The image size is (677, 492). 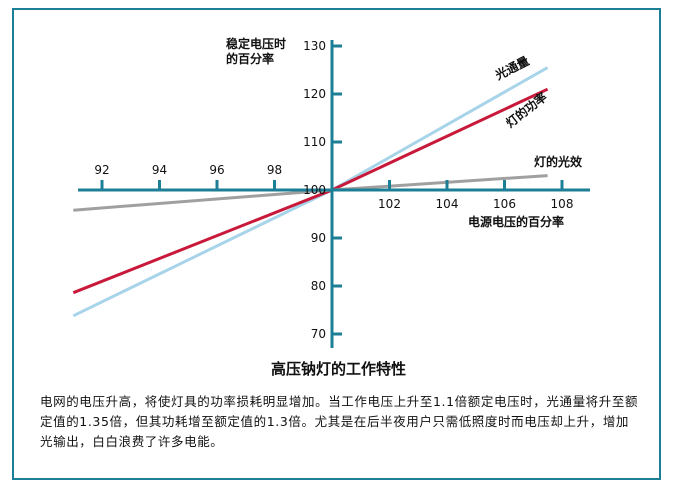 I want to click on x-tick-label-102: 102, so click(x=389, y=204).